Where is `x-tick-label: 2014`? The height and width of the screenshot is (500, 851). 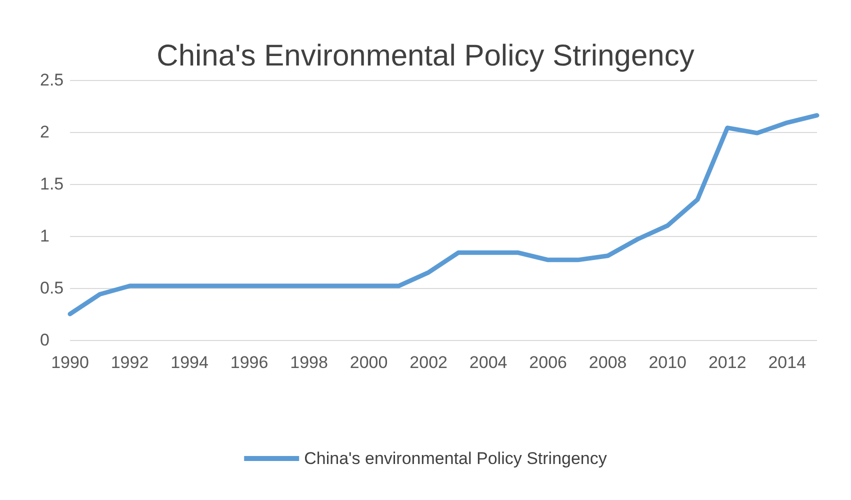
x-tick-label: 2014 is located at coordinates (787, 362).